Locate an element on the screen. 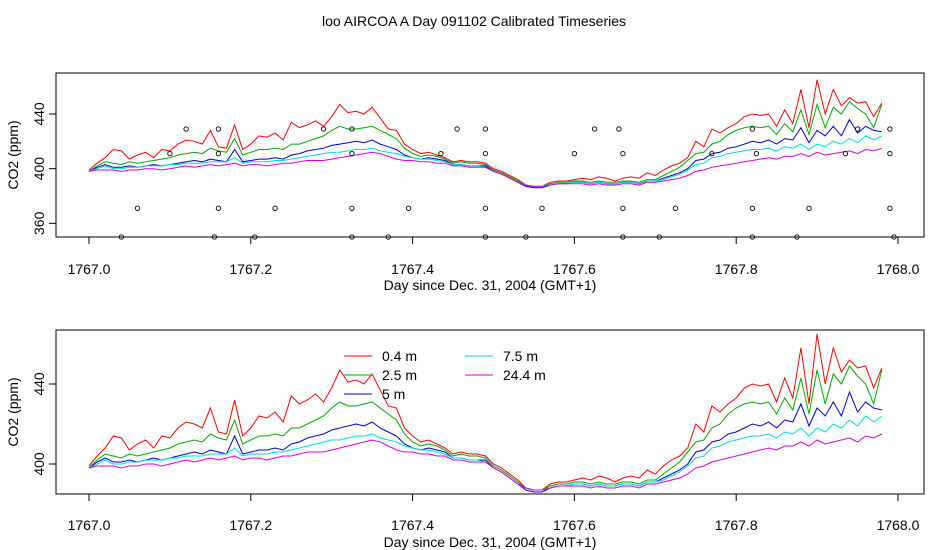 The width and height of the screenshot is (950, 550). legend-label: 2.5 m is located at coordinates (399, 375).